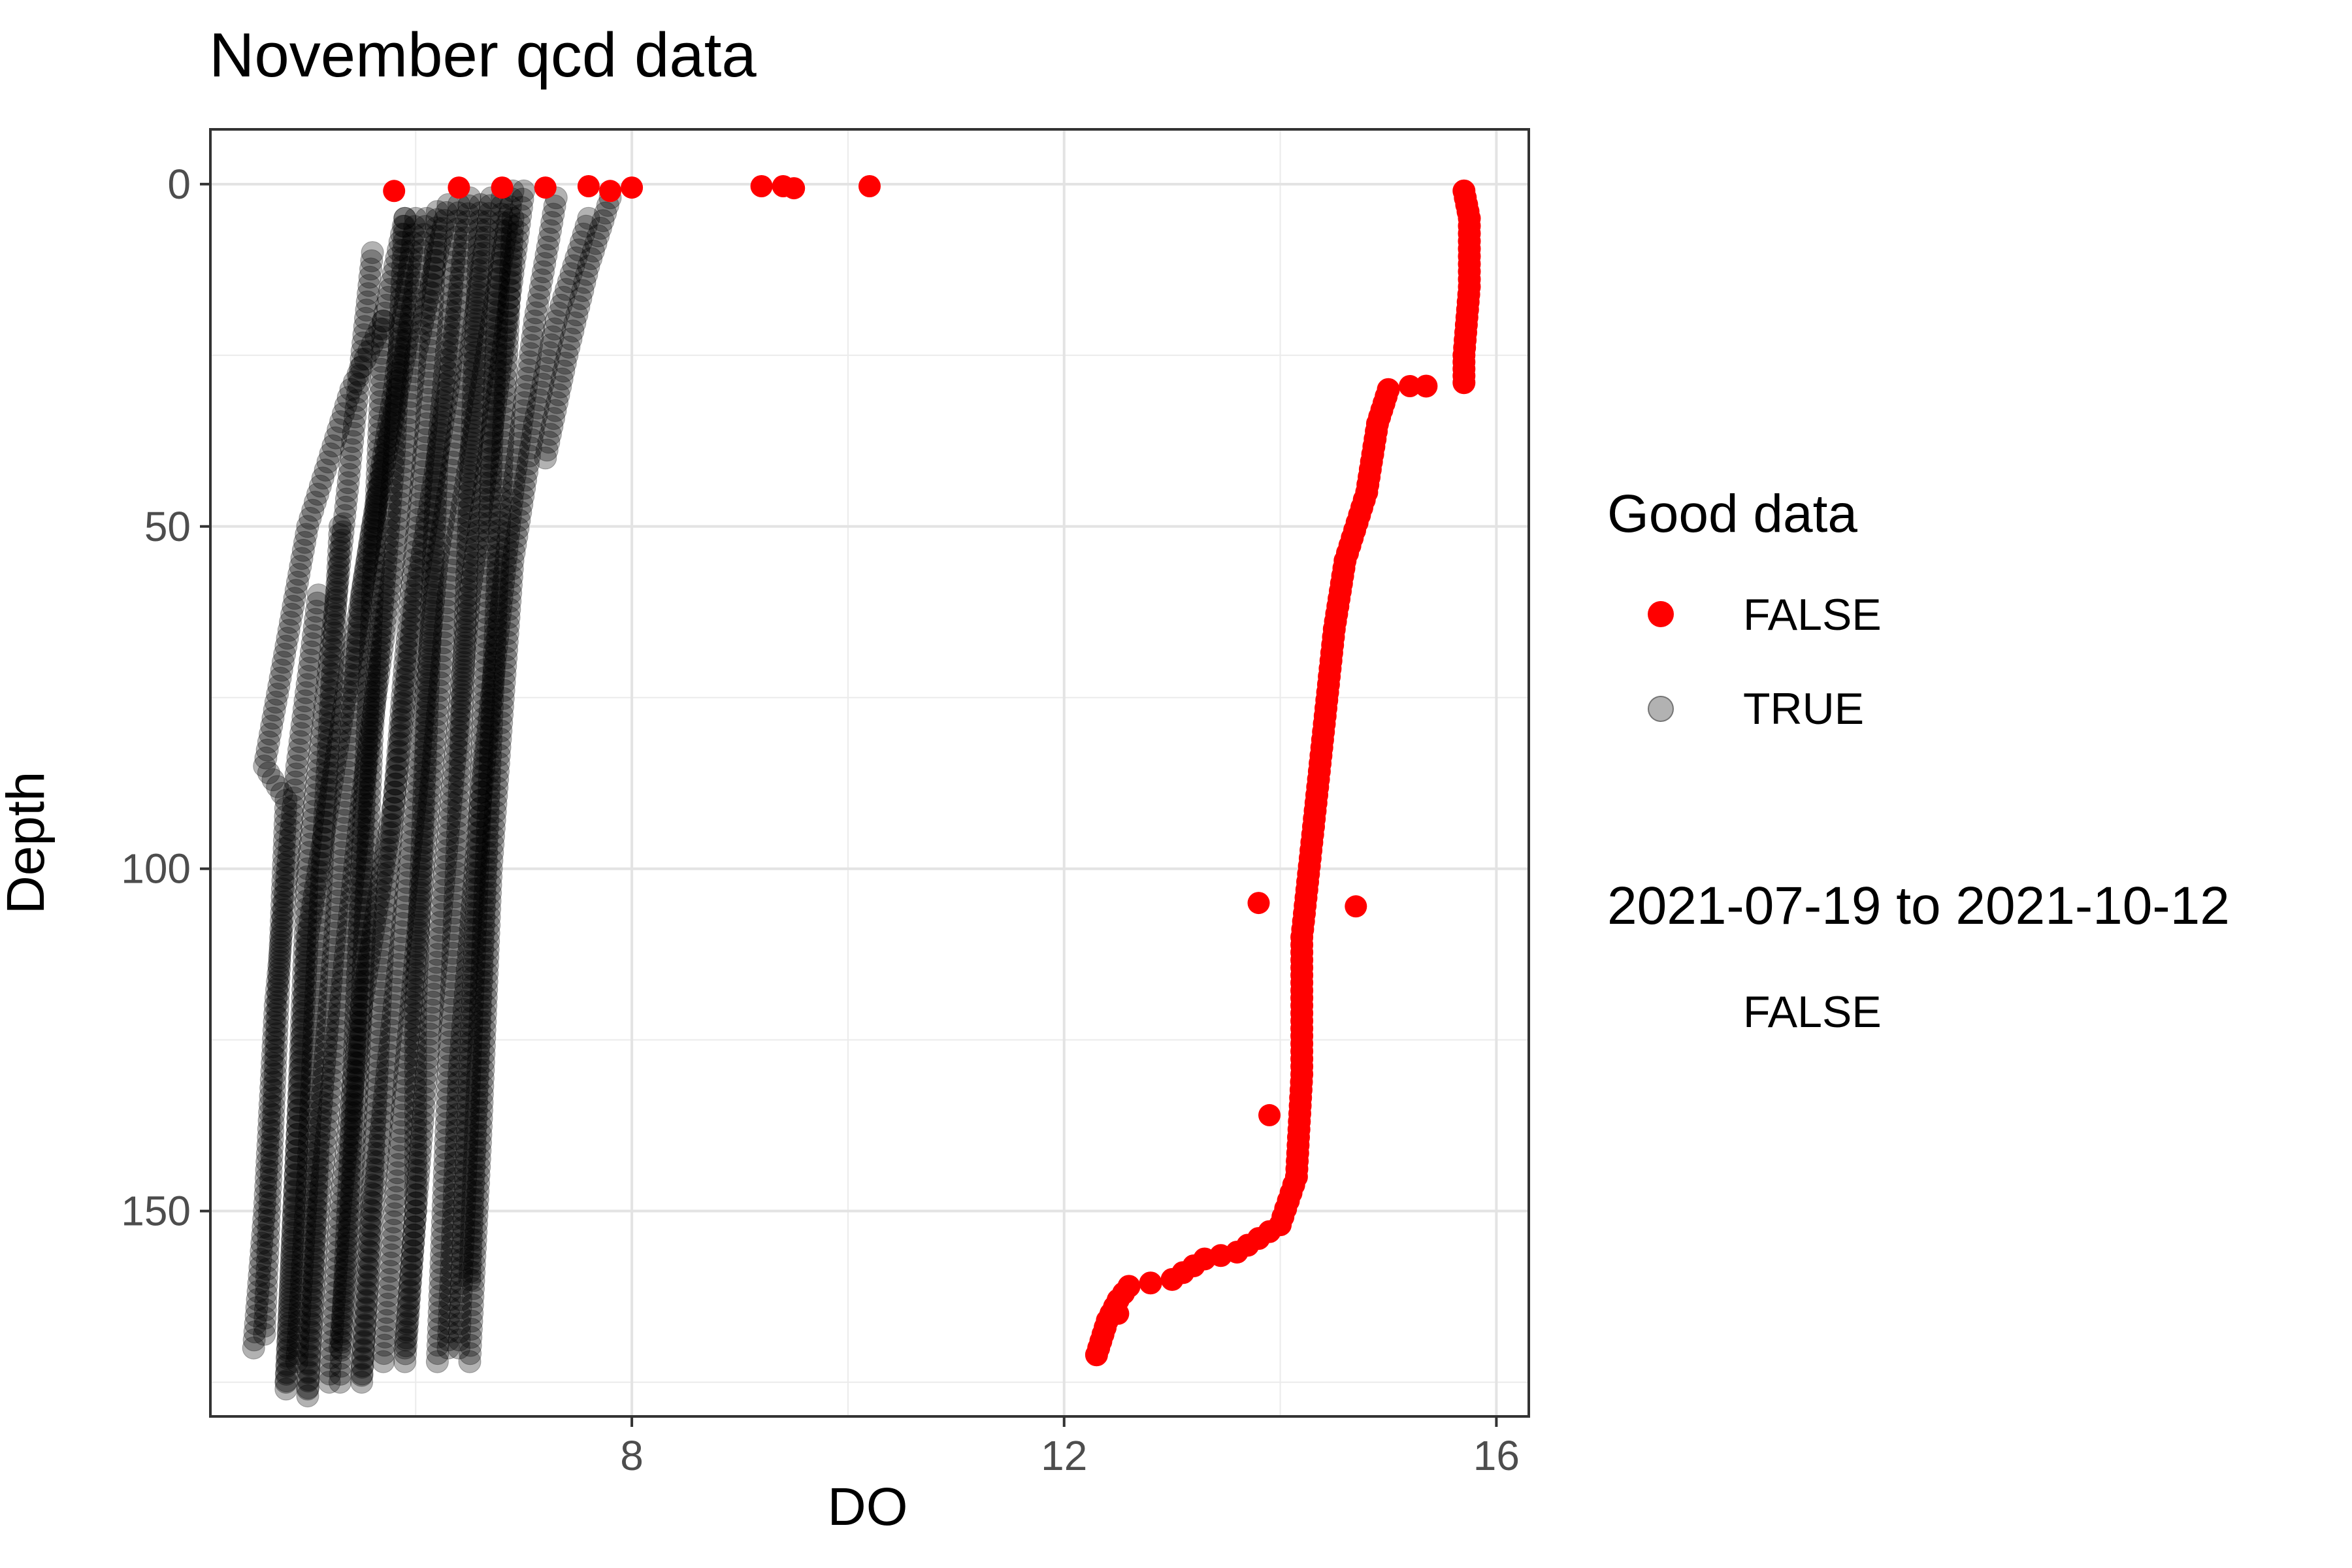 This screenshot has width=2352, height=1568. Describe the element at coordinates (1064, 1455) in the screenshot. I see `x-tick-label: 12` at that location.